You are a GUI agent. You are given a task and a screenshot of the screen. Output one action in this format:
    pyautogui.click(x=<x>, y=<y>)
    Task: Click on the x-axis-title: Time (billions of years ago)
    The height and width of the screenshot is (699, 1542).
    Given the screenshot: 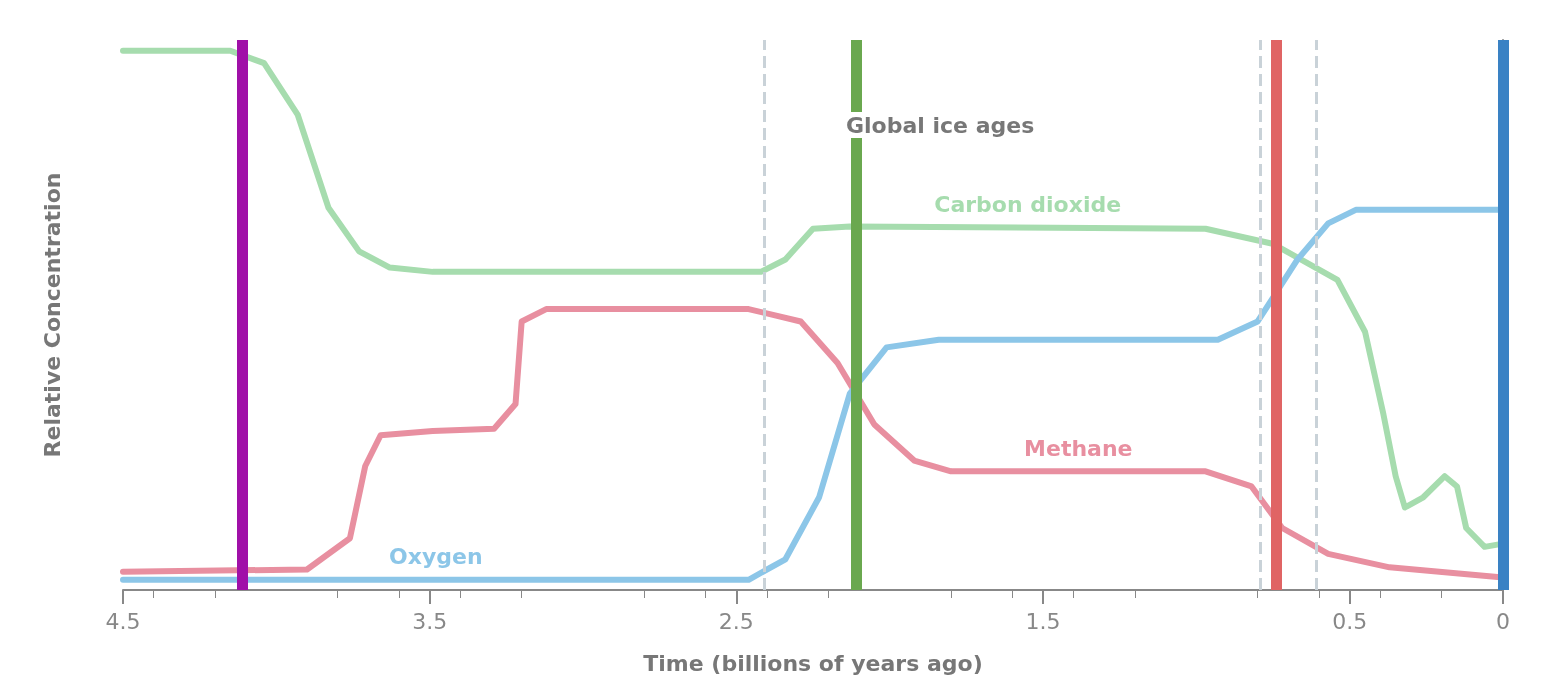 What is the action you would take?
    pyautogui.click(x=813, y=663)
    